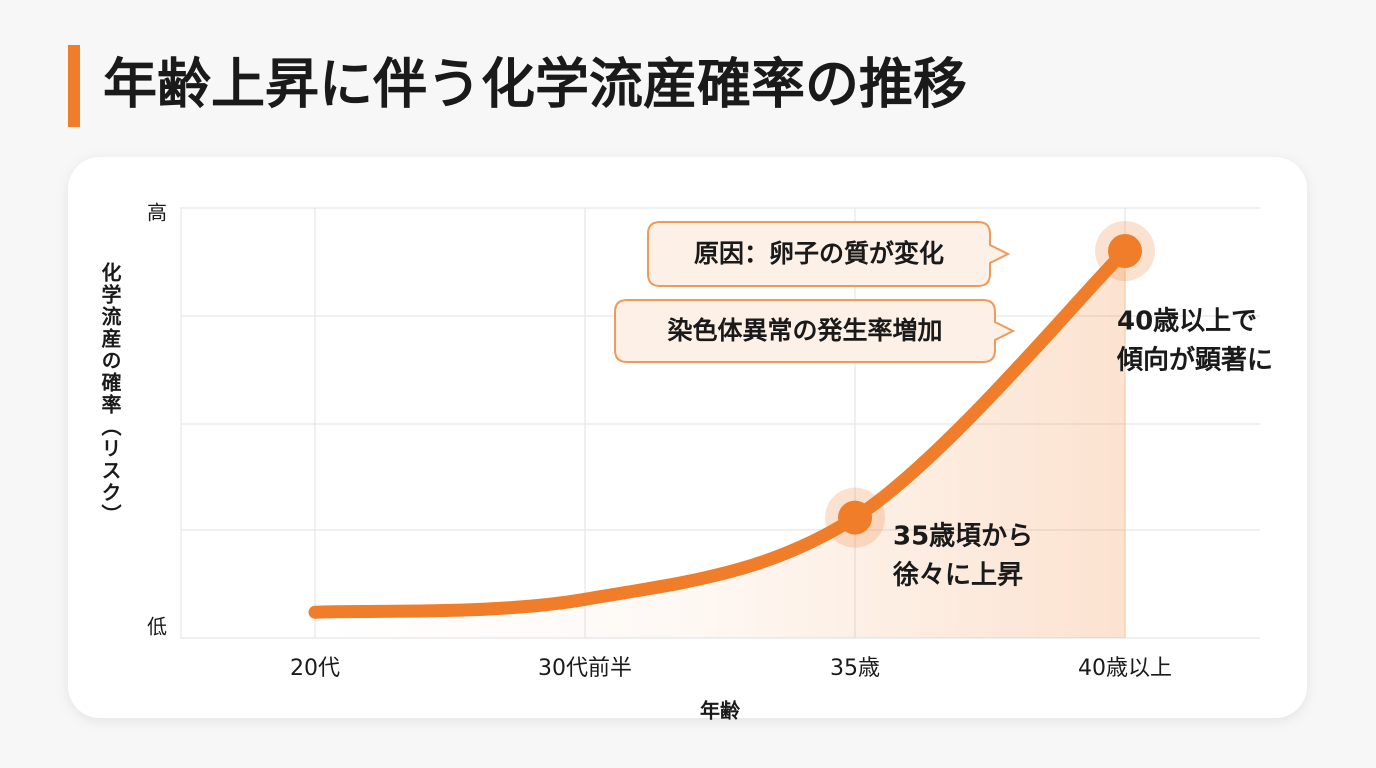  What do you see at coordinates (157, 213) in the screenshot?
I see `y-tick-label: 高` at bounding box center [157, 213].